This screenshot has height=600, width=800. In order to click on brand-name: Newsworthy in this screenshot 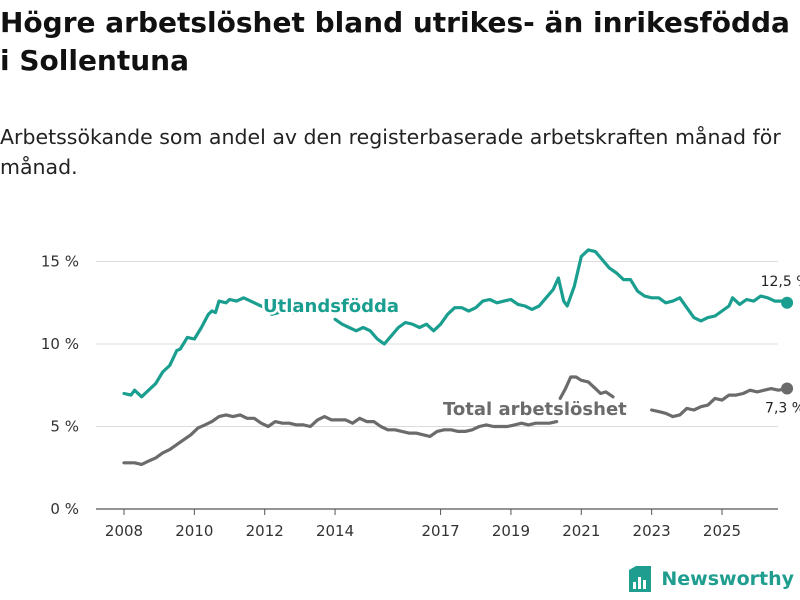, I will do `click(727, 579)`.